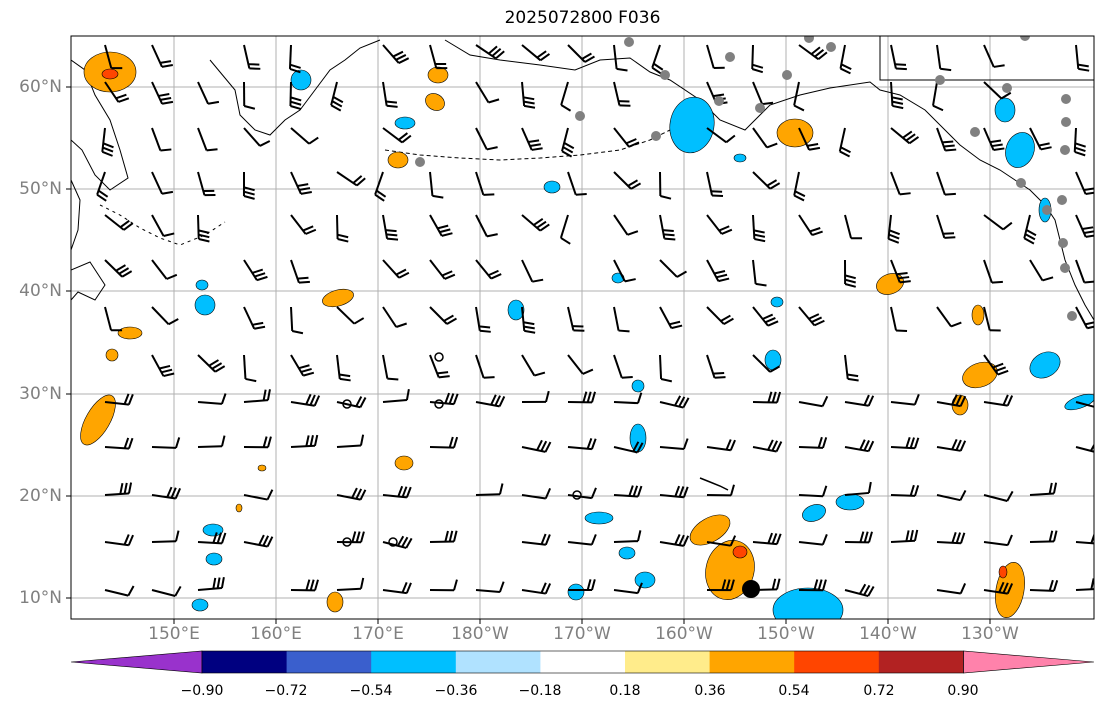 The image size is (1105, 712). What do you see at coordinates (40, 87) in the screenshot?
I see `lat-label-60: 60°N` at bounding box center [40, 87].